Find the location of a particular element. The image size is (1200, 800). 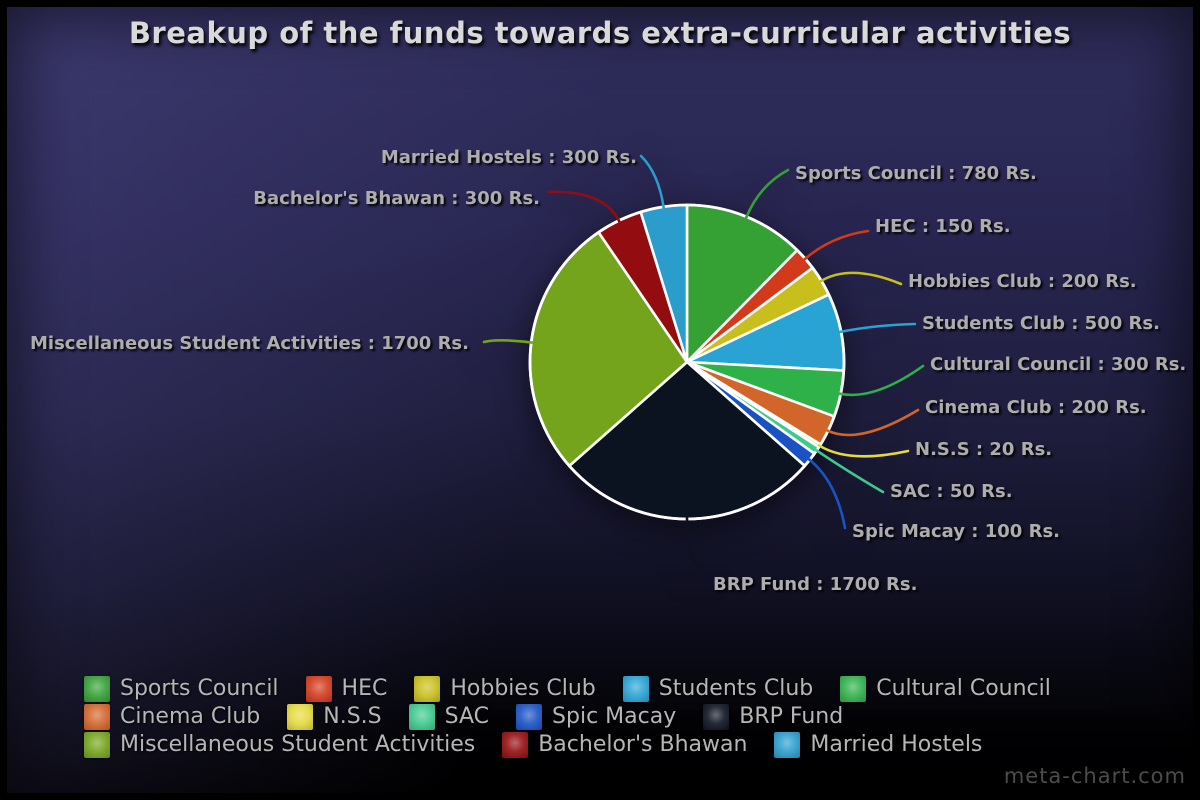

legend-item-sports-council: Sports Council is located at coordinates (181, 689).